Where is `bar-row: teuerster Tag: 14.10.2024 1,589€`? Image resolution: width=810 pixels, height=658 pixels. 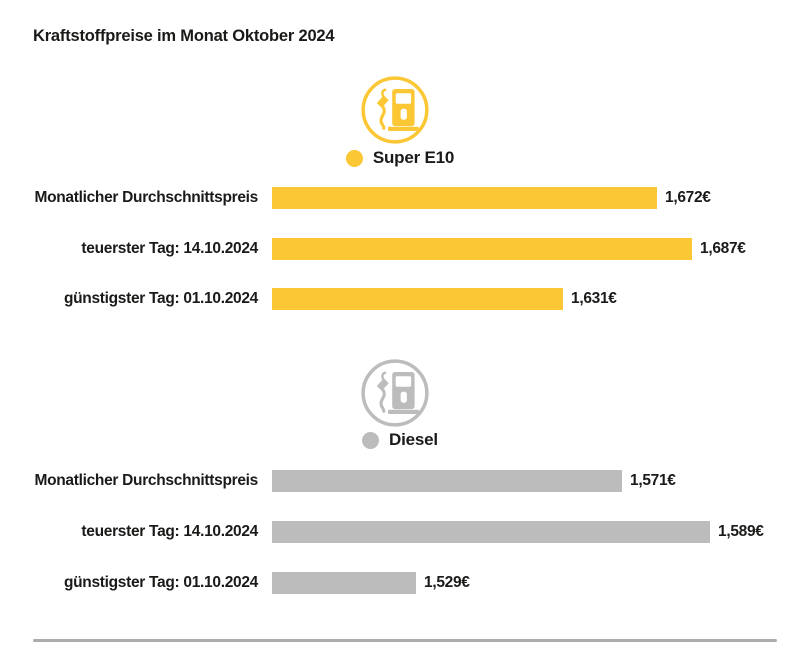
bar-row: teuerster Tag: 14.10.2024 1,589€ is located at coordinates (405, 532).